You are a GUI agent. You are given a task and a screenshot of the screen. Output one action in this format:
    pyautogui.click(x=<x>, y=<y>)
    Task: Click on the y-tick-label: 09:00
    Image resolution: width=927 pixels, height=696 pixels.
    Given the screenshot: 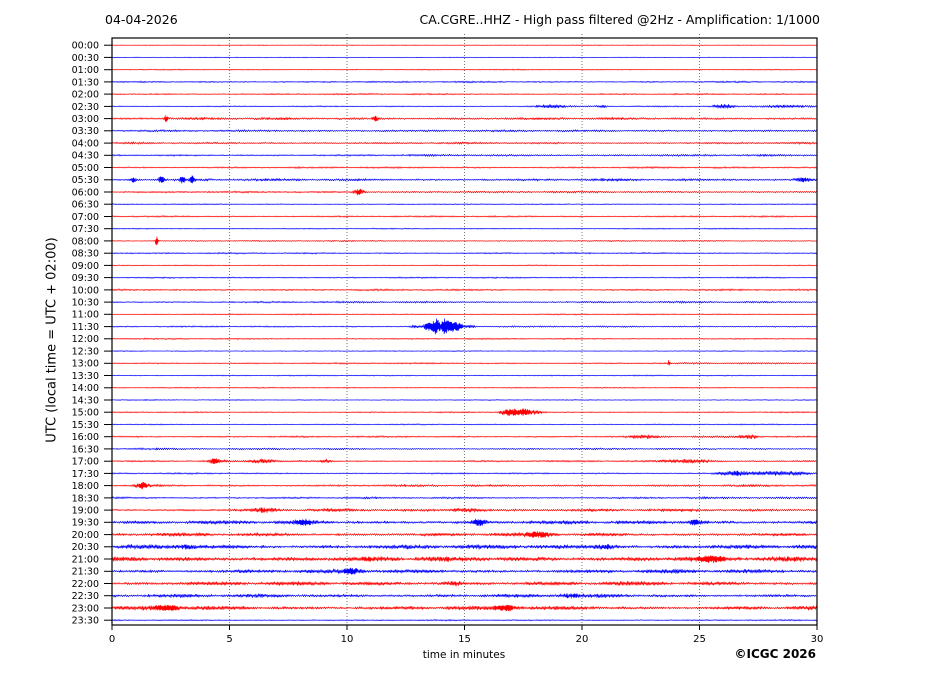 What is the action you would take?
    pyautogui.click(x=85, y=266)
    